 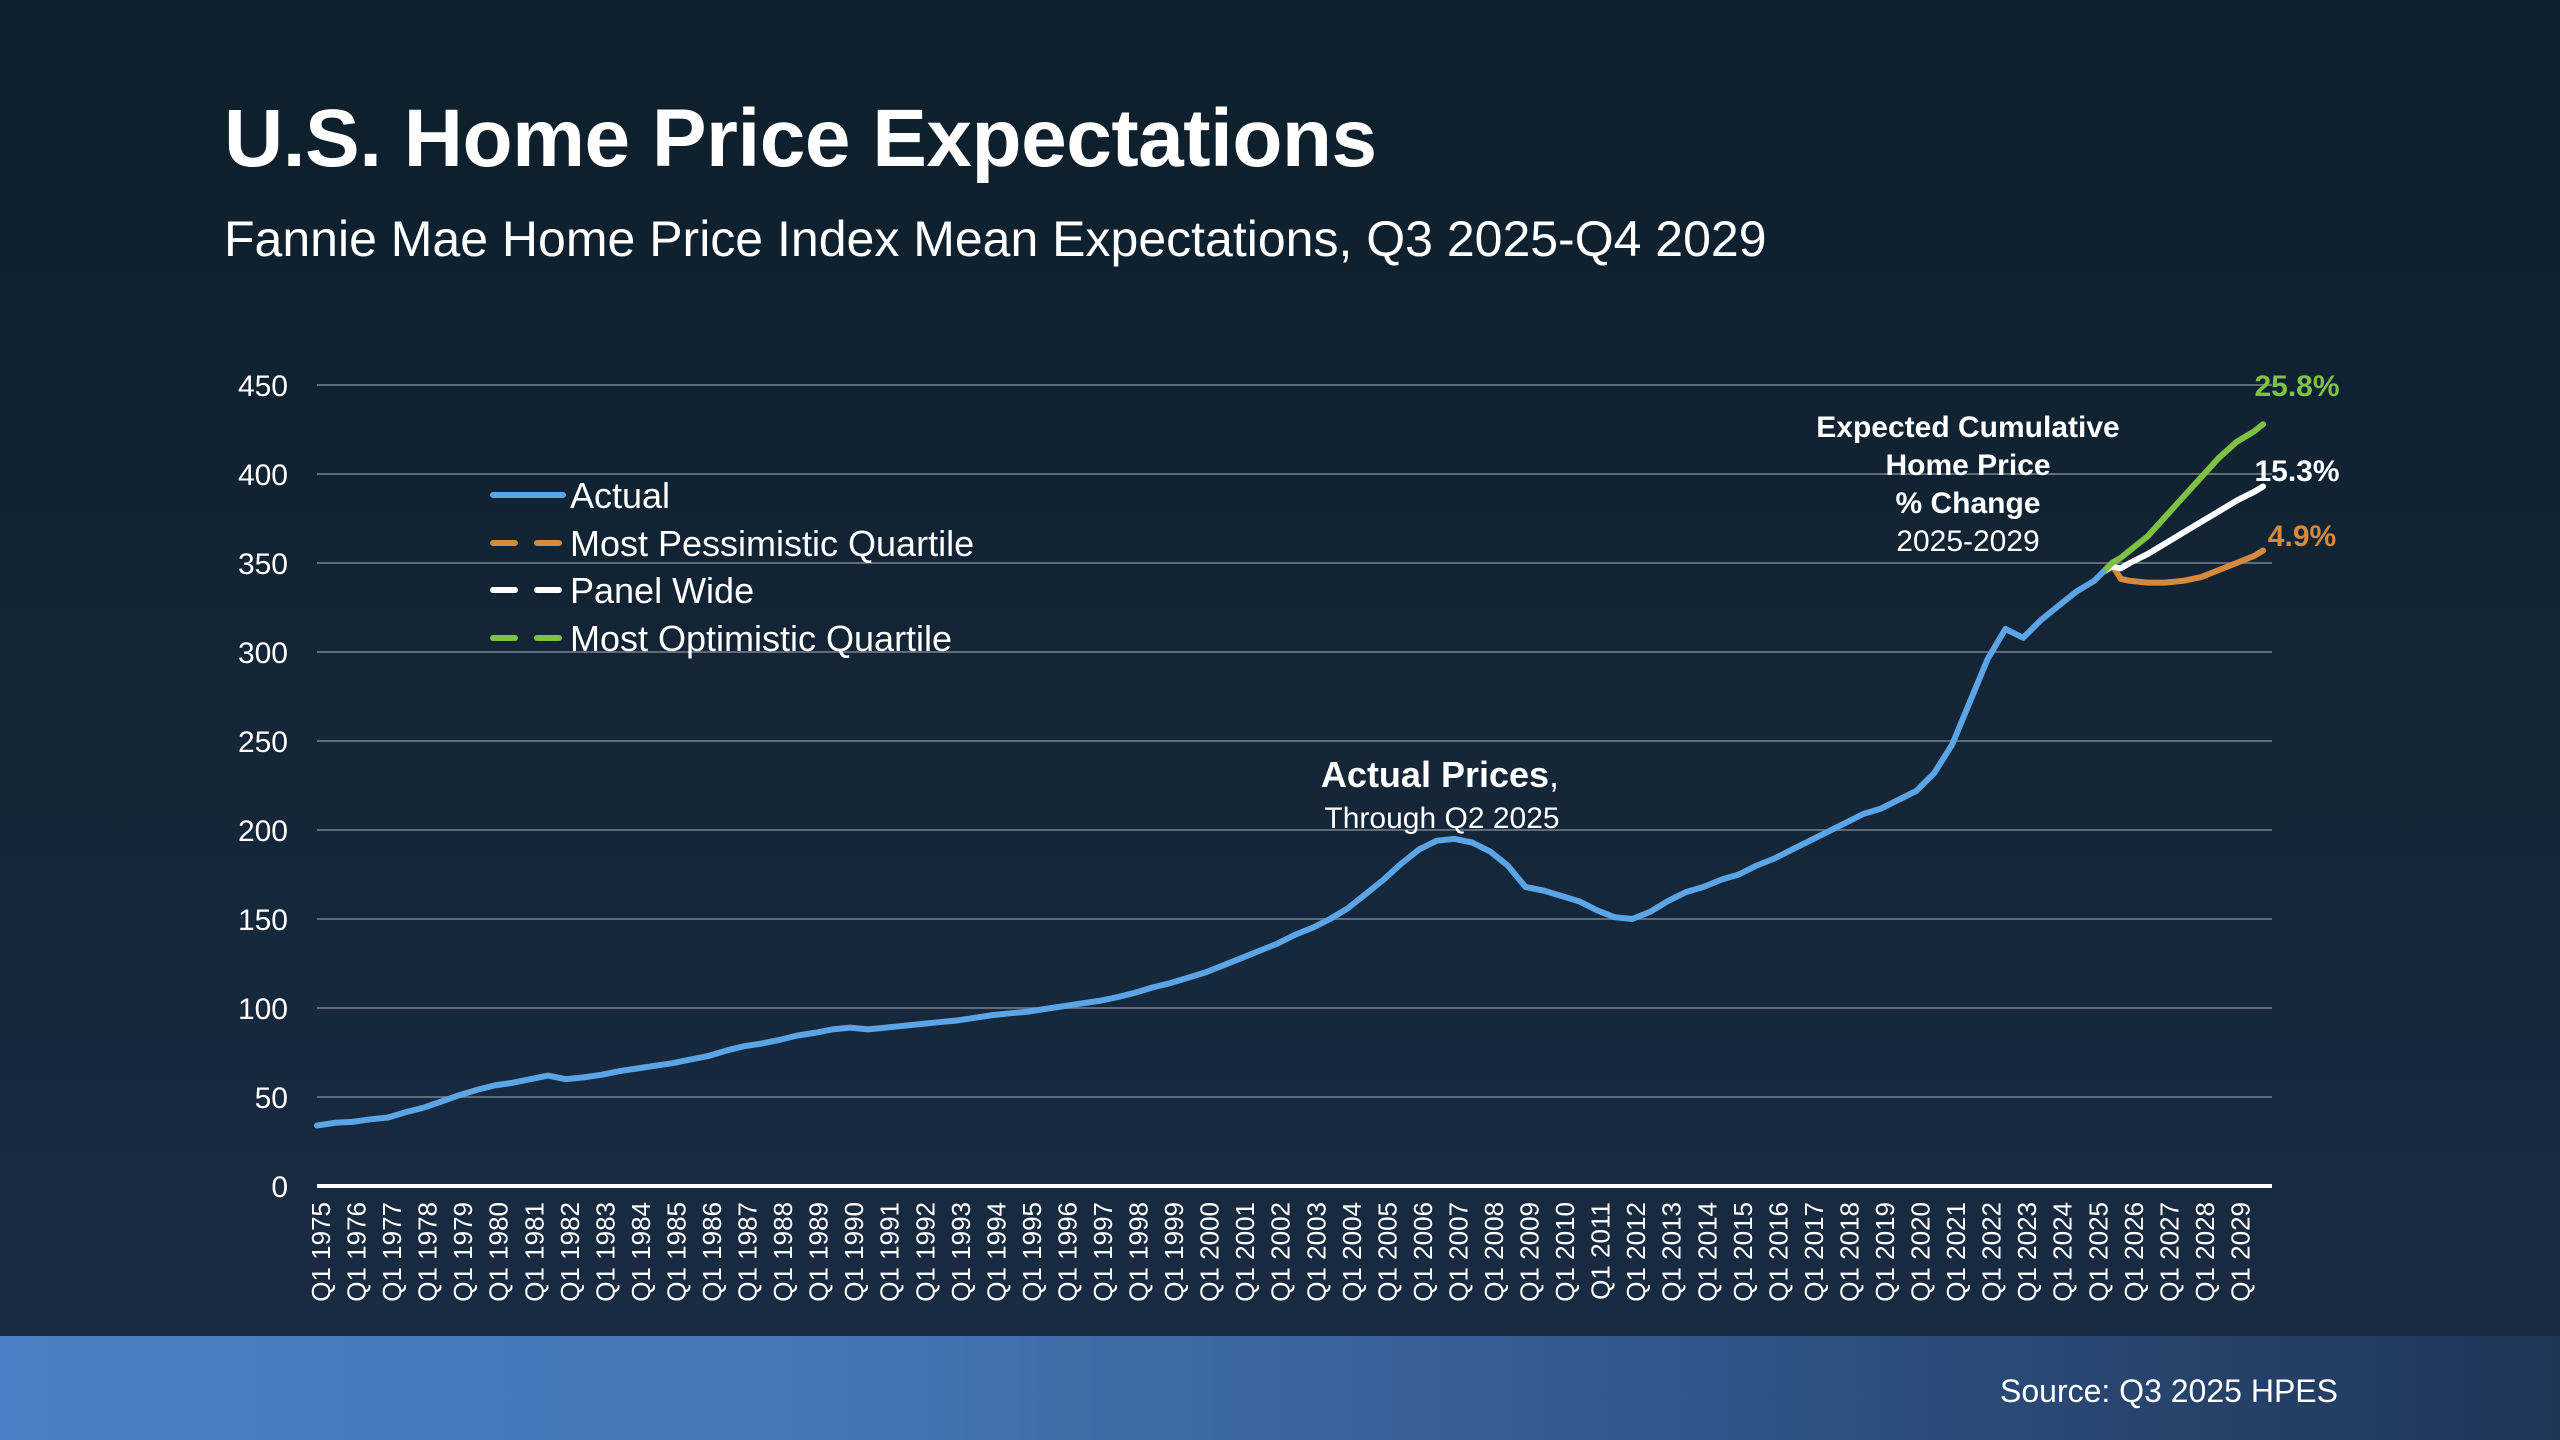 What do you see at coordinates (1849, 1252) in the screenshot?
I see `x-tick-label: Q1 2018` at bounding box center [1849, 1252].